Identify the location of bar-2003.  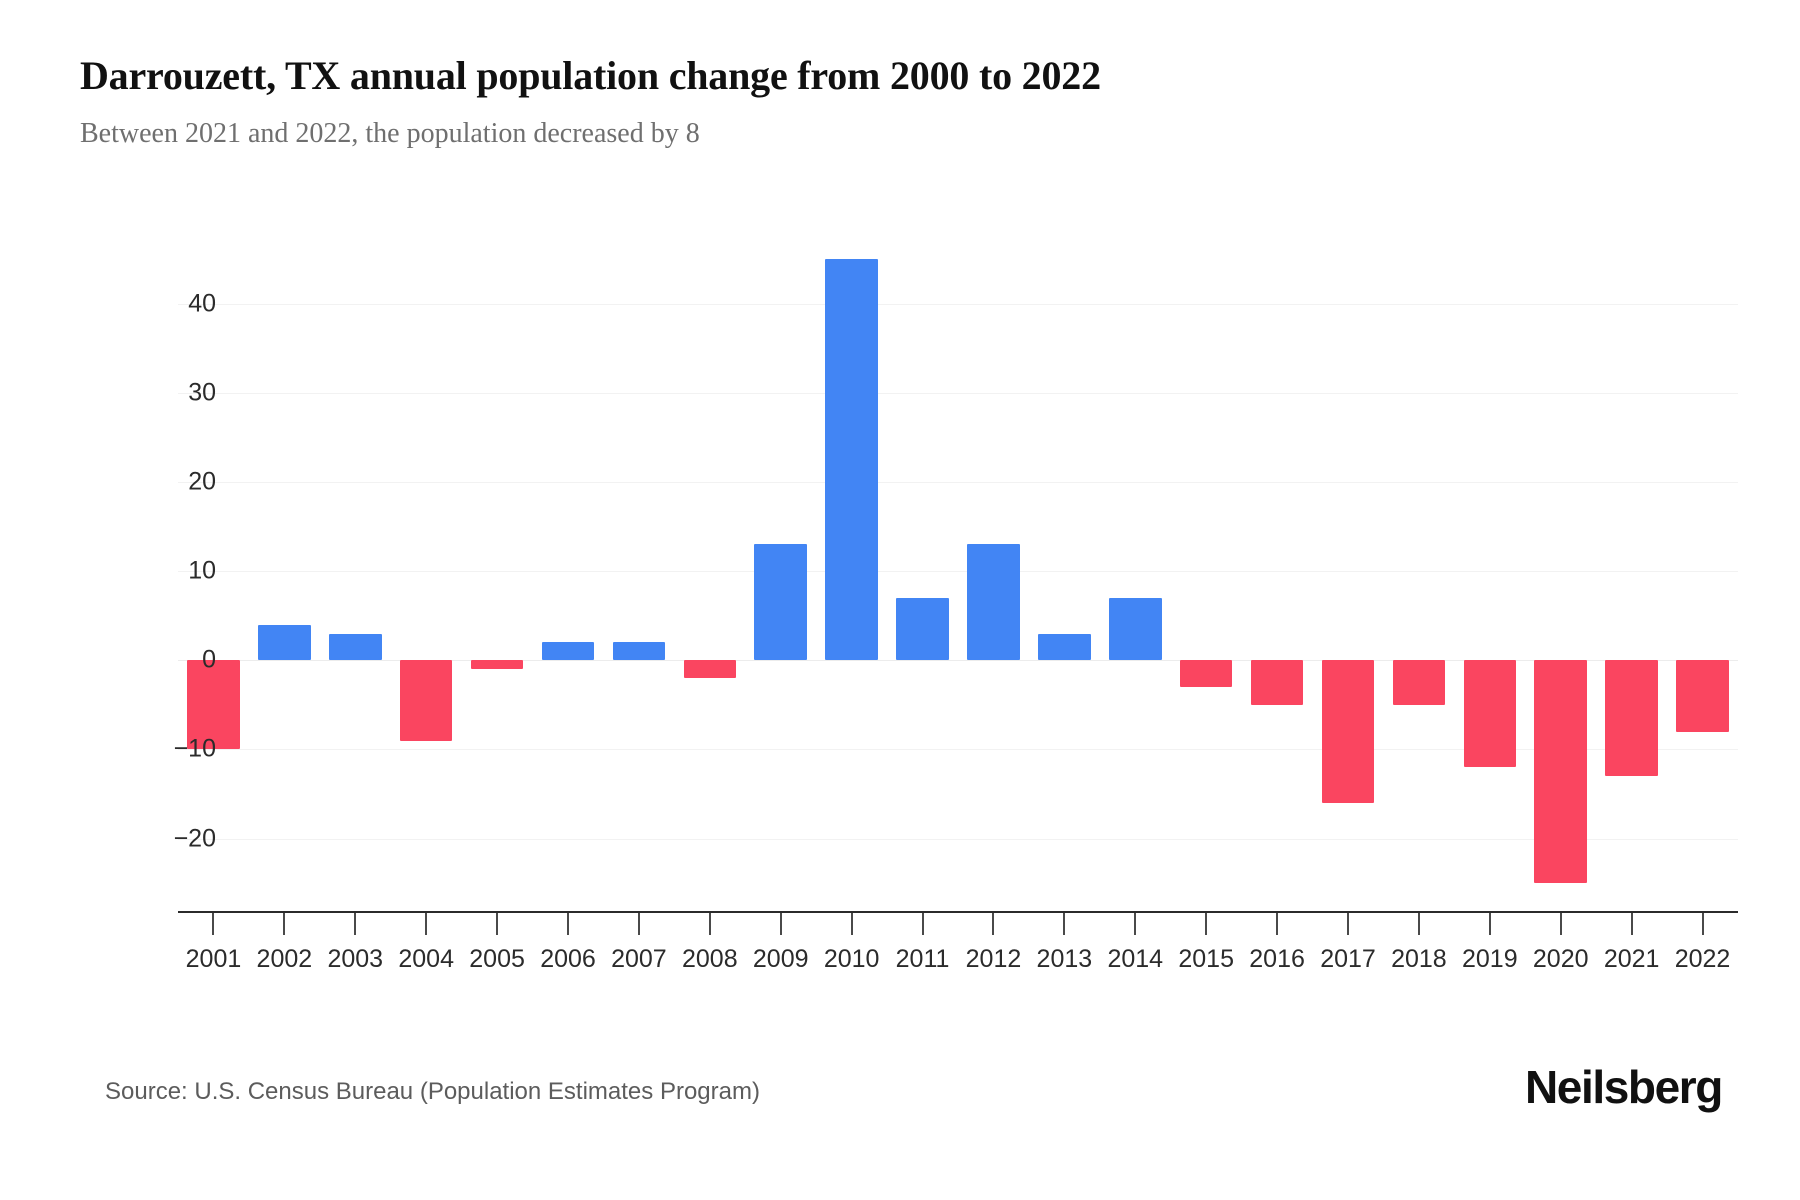
(355, 647).